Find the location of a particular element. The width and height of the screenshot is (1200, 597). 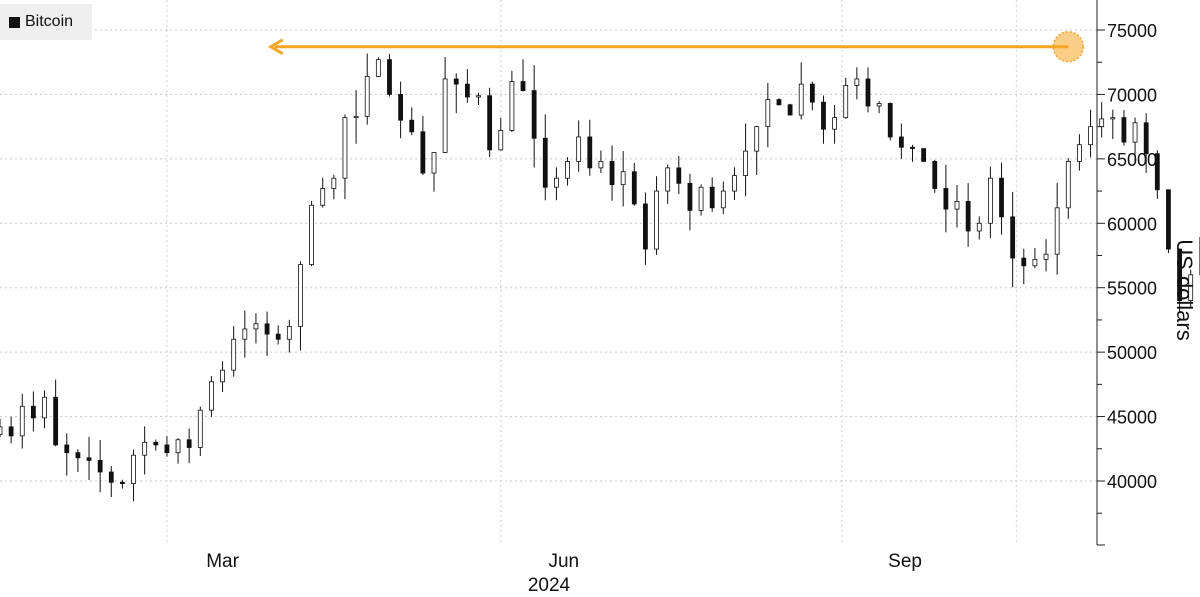

y-tick-label: 40000 is located at coordinates (1132, 482).